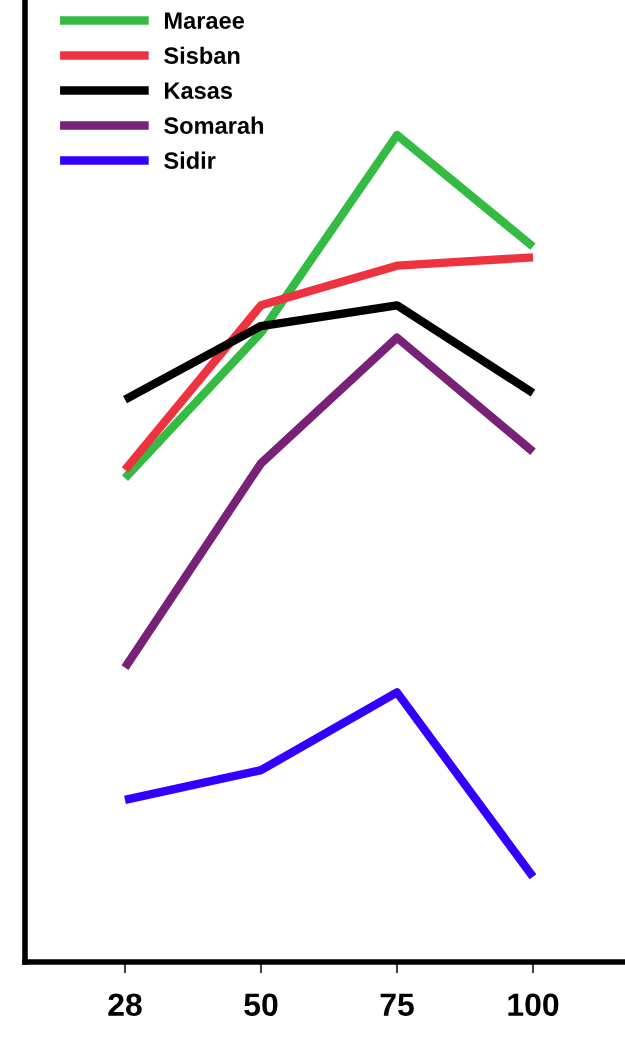 The width and height of the screenshot is (625, 1043). I want to click on legend-label: Somarah, so click(213, 125).